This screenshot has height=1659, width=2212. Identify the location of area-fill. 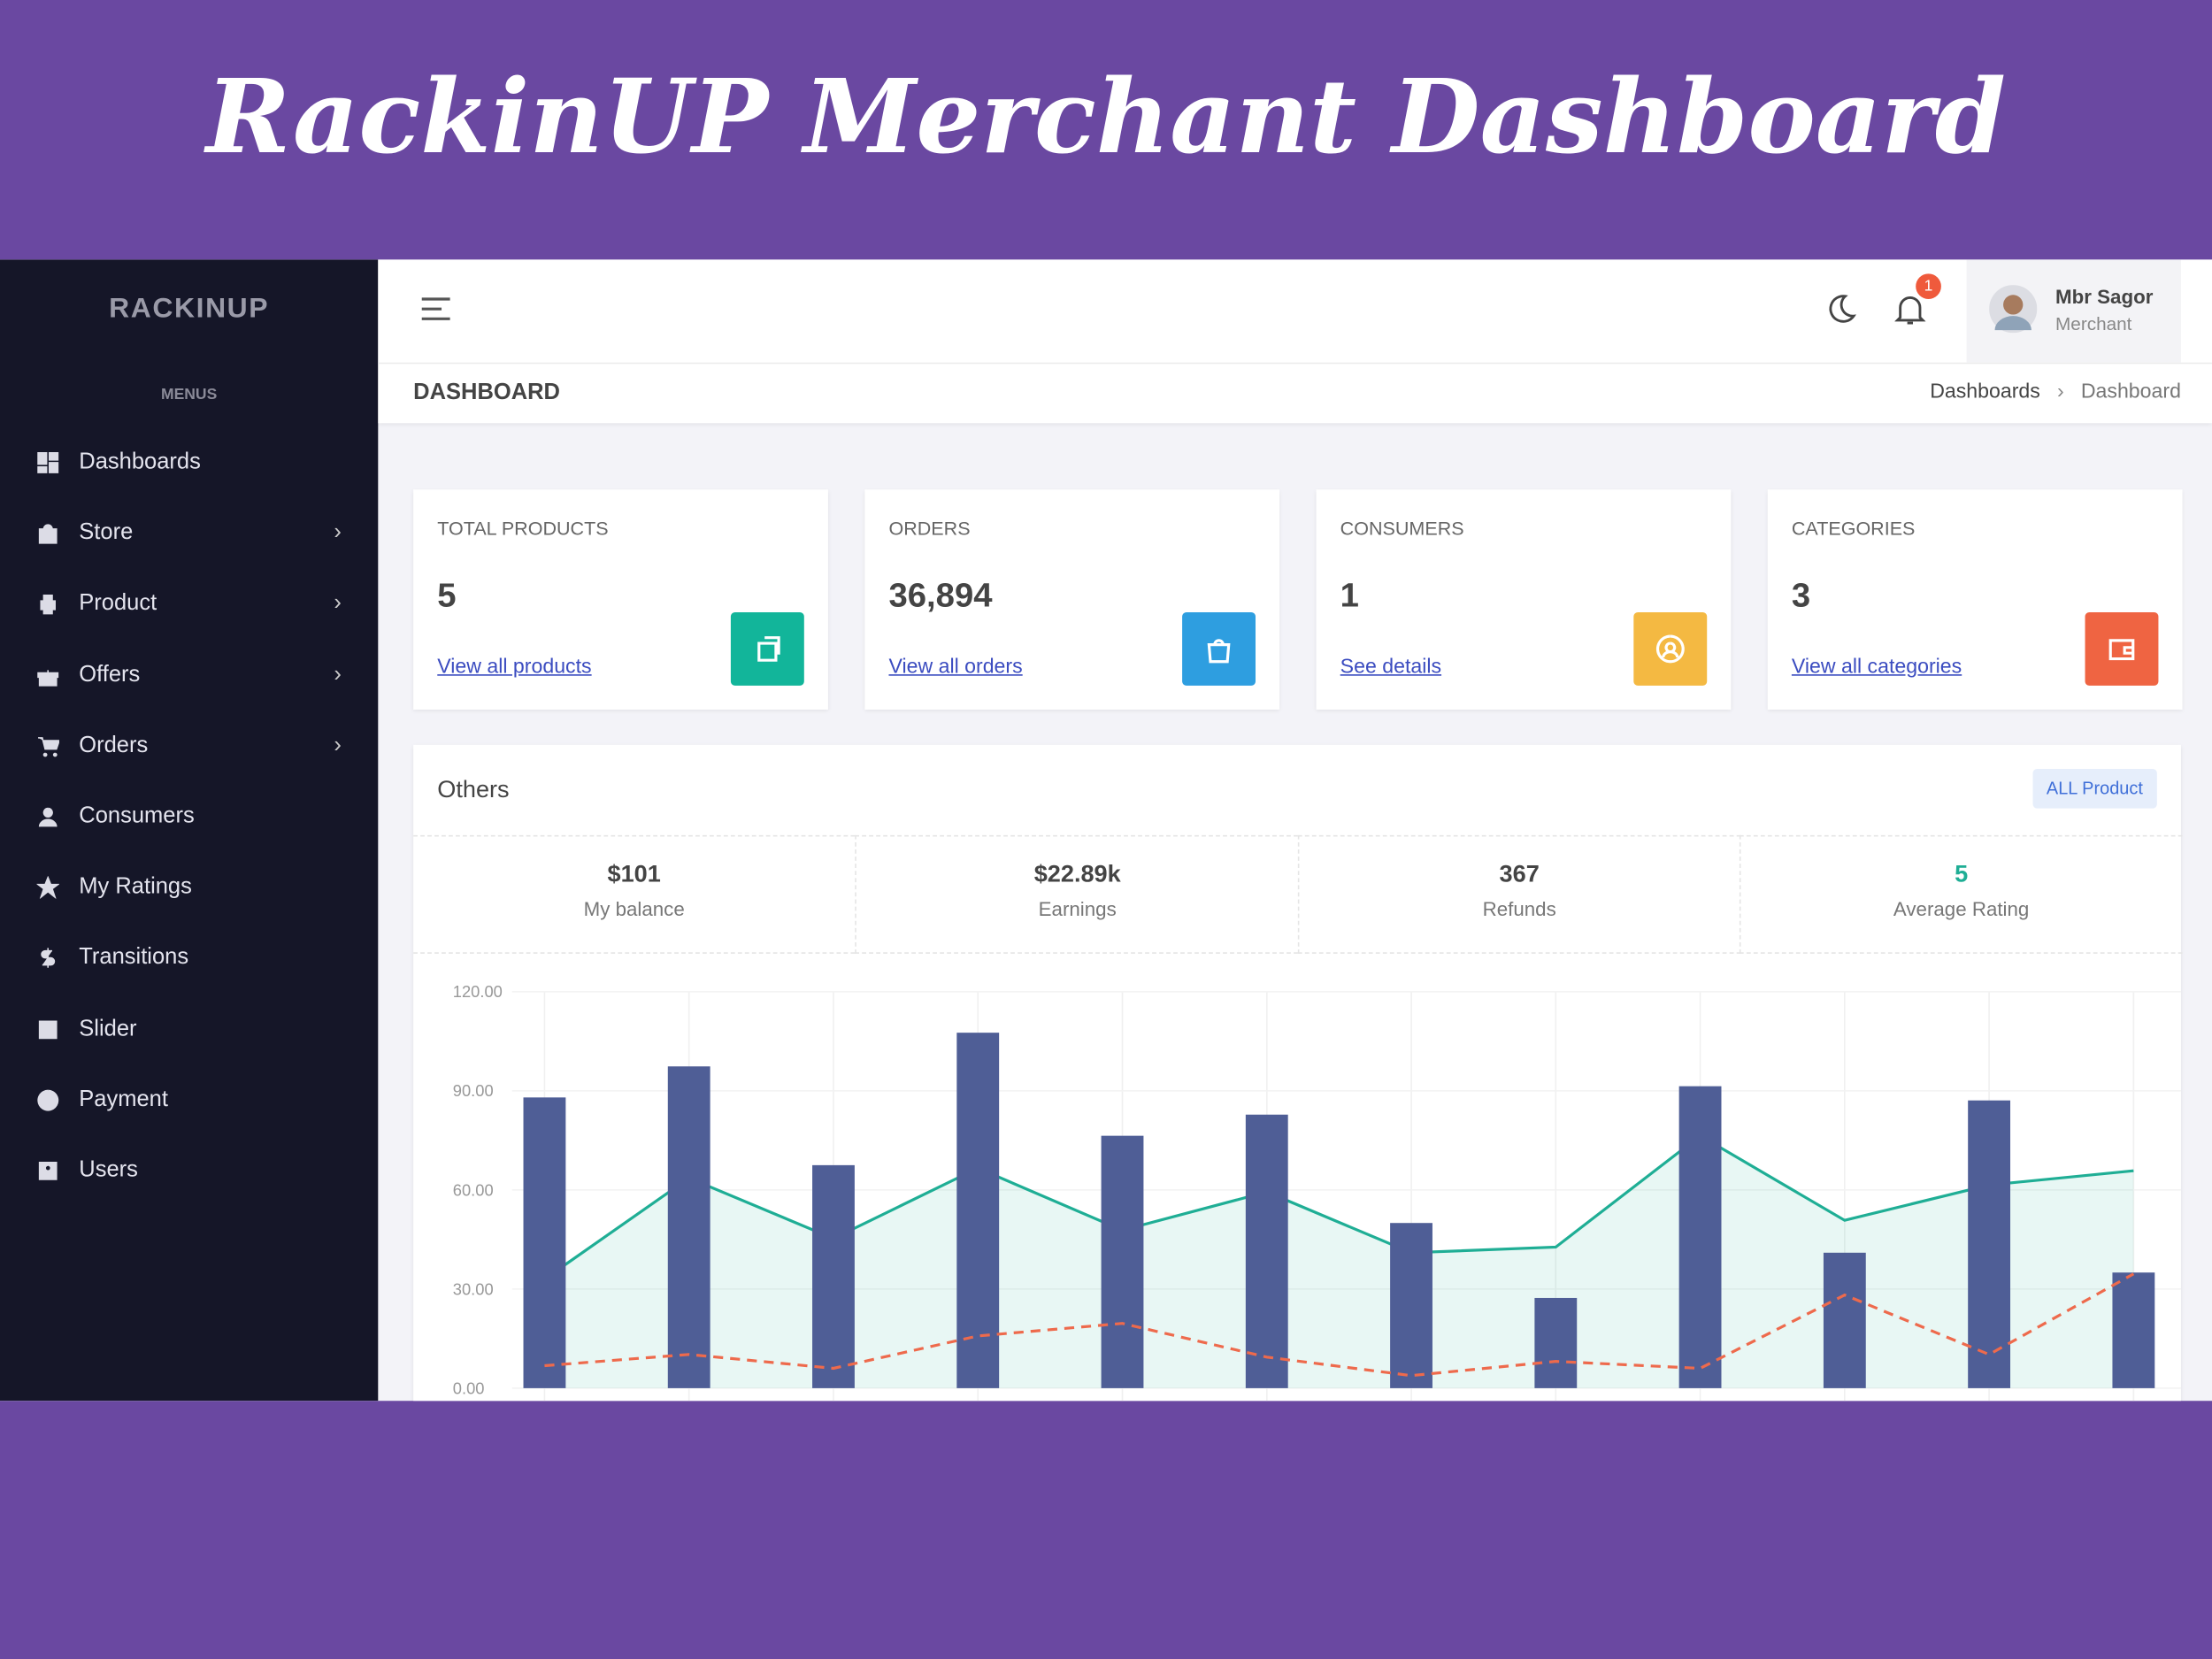
(1339, 1261).